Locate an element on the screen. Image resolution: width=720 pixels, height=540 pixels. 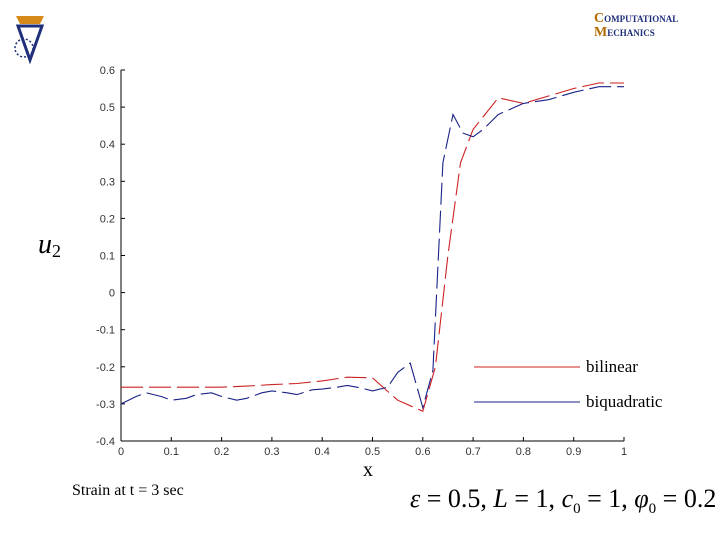
legend: bilinear biquadratic is located at coordinates (568, 384).